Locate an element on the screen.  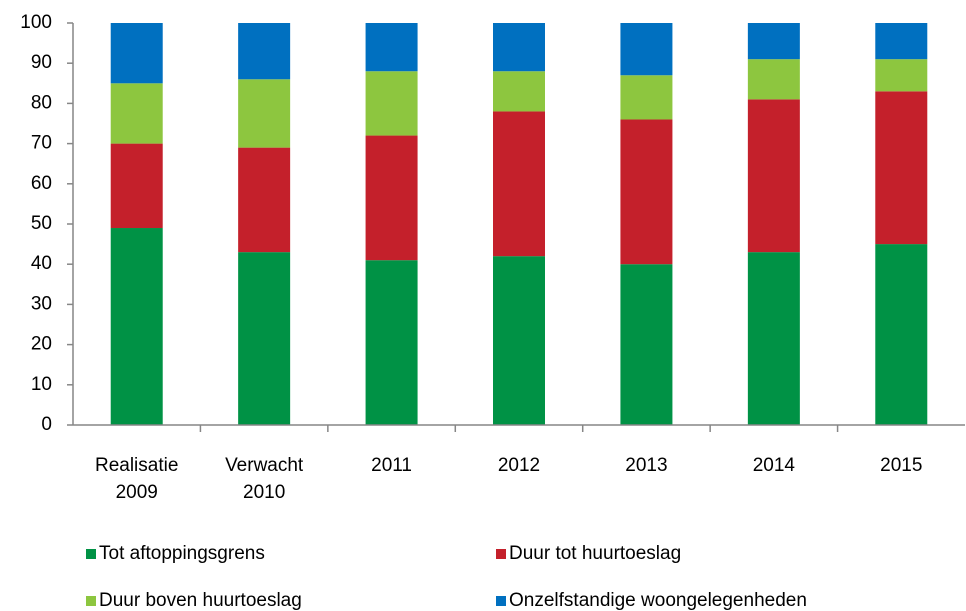
y-tick-label: 50 is located at coordinates (41, 223).